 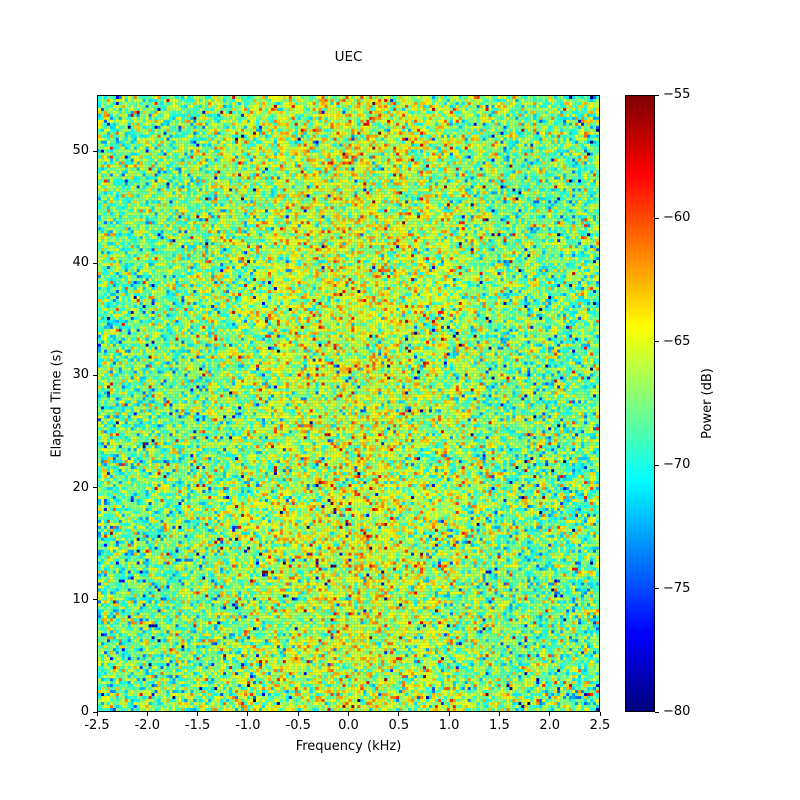 I want to click on x-tick-label: -1.0, so click(x=248, y=725).